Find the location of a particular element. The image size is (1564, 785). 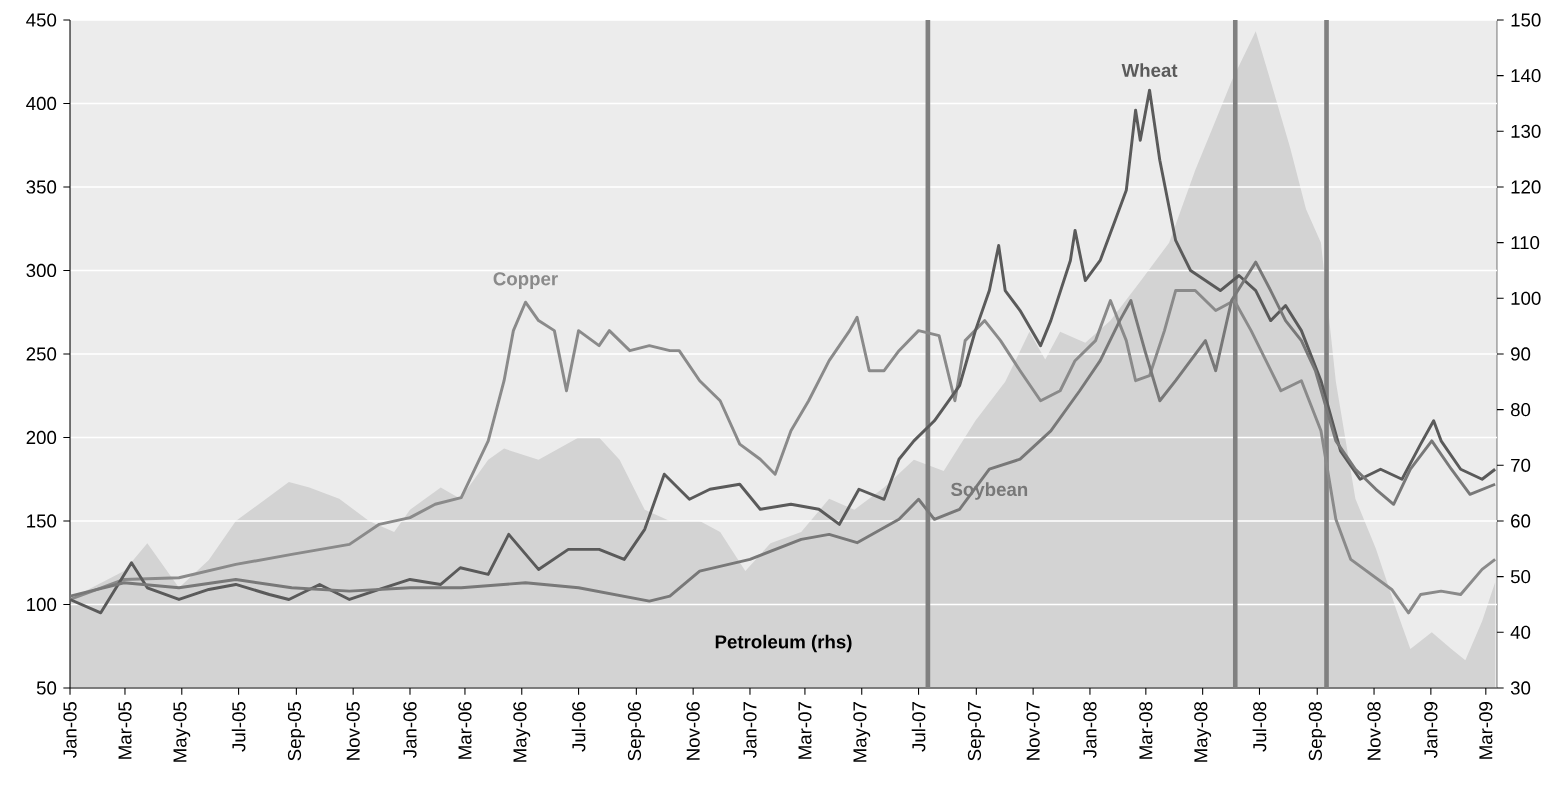

y2-tick-label: 30 is located at coordinates (1520, 688).